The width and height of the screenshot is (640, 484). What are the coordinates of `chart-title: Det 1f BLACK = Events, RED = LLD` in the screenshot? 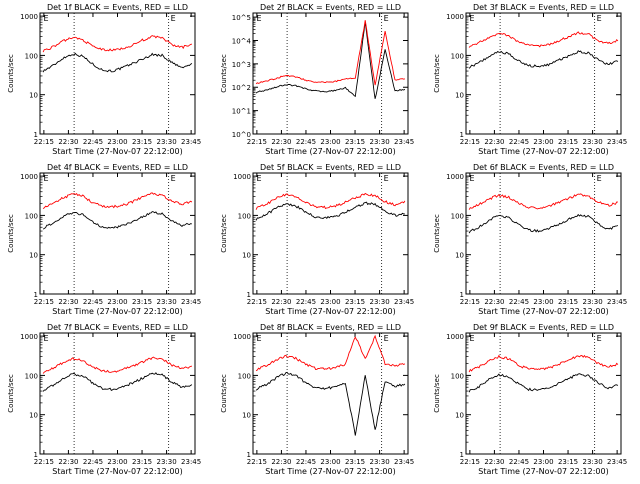 It's located at (117, 7).